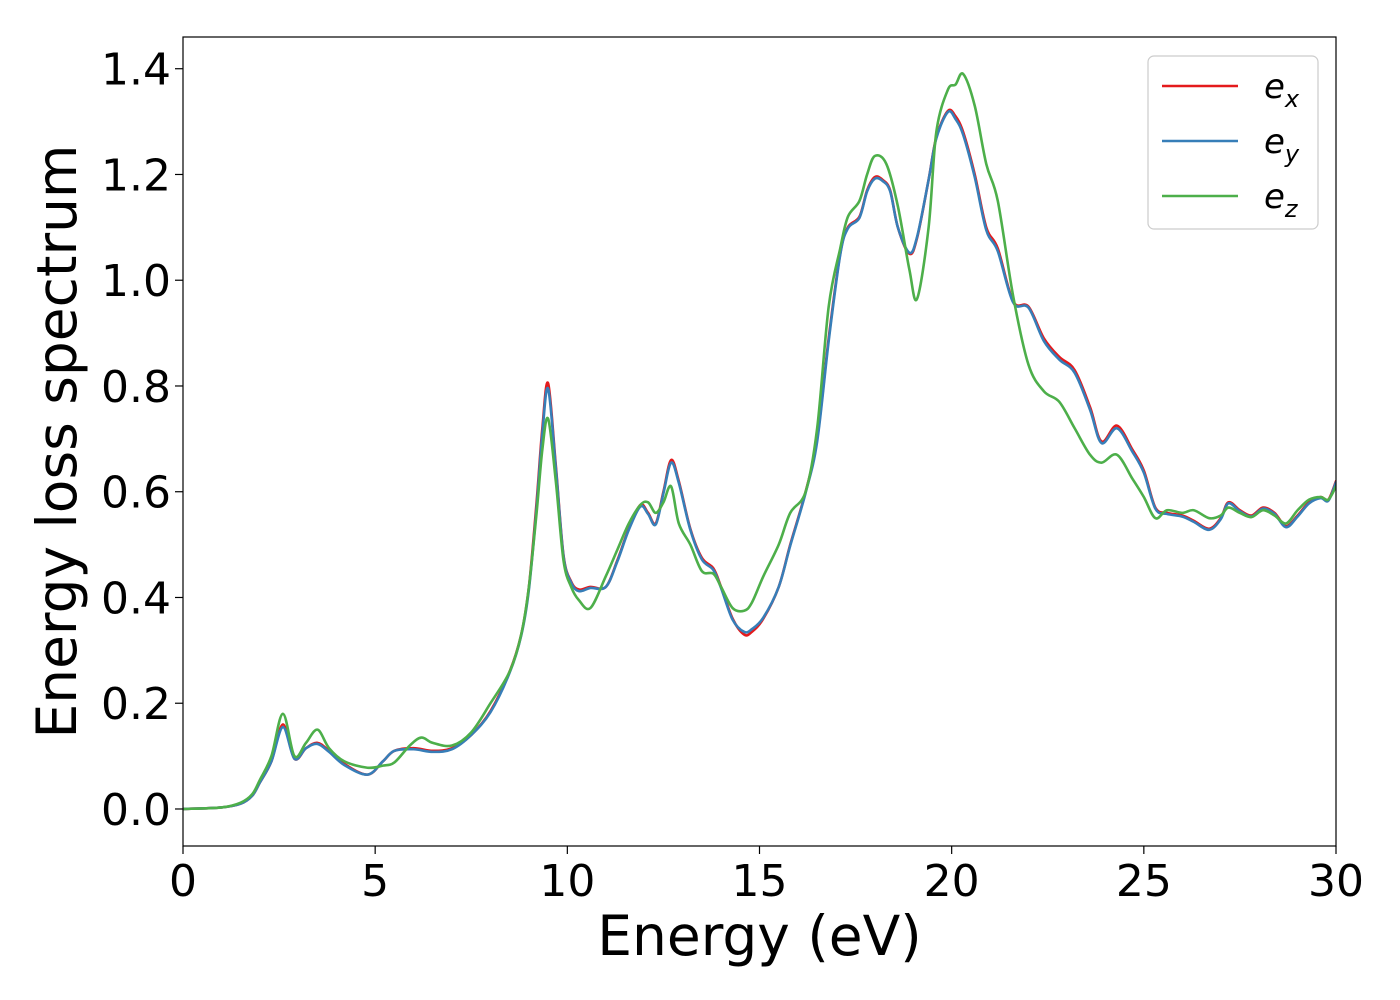 The height and width of the screenshot is (1000, 1400). I want to click on legend-label-ez: ez, so click(1281, 200).